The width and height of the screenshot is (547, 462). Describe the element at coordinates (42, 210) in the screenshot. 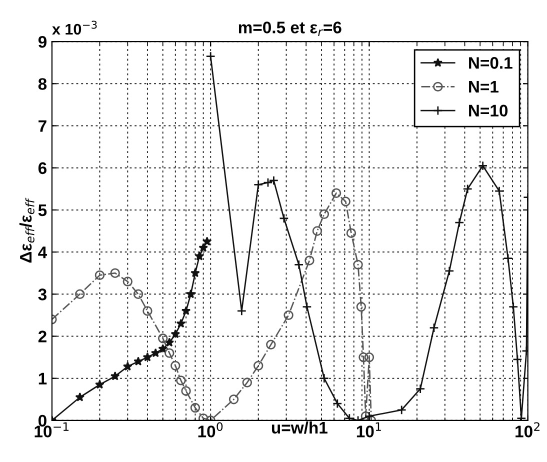

I see `y-tick-label: 5` at that location.